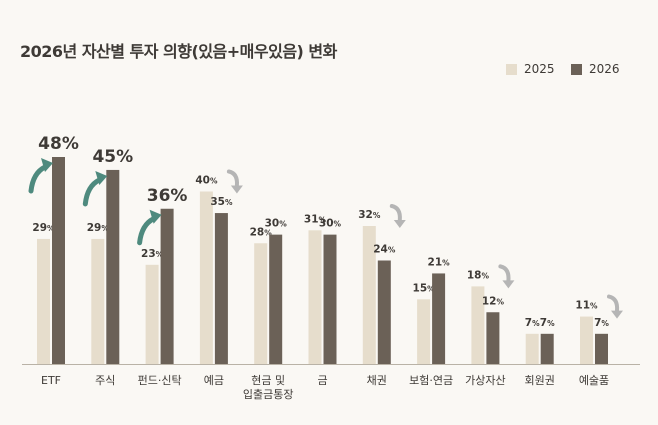 Image resolution: width=658 pixels, height=425 pixels. What do you see at coordinates (221, 202) in the screenshot?
I see `value-label-2026-3: 35%` at bounding box center [221, 202].